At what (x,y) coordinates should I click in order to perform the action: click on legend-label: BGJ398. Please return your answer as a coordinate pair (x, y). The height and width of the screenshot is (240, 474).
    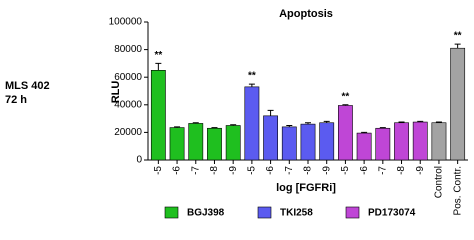
    Looking at the image, I should click on (206, 213).